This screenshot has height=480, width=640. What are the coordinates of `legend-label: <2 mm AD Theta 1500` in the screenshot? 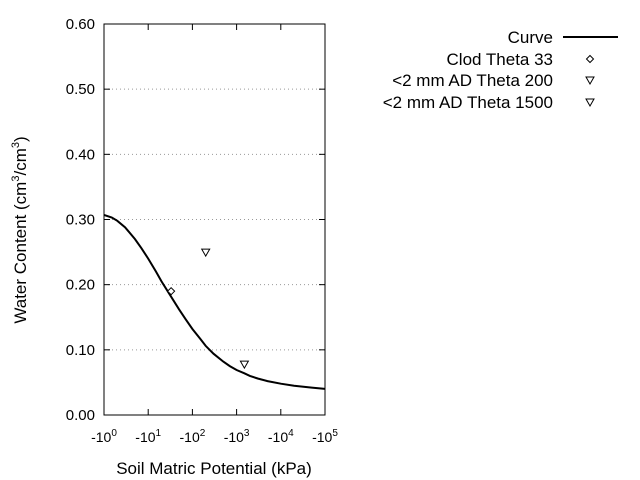 It's located at (468, 102).